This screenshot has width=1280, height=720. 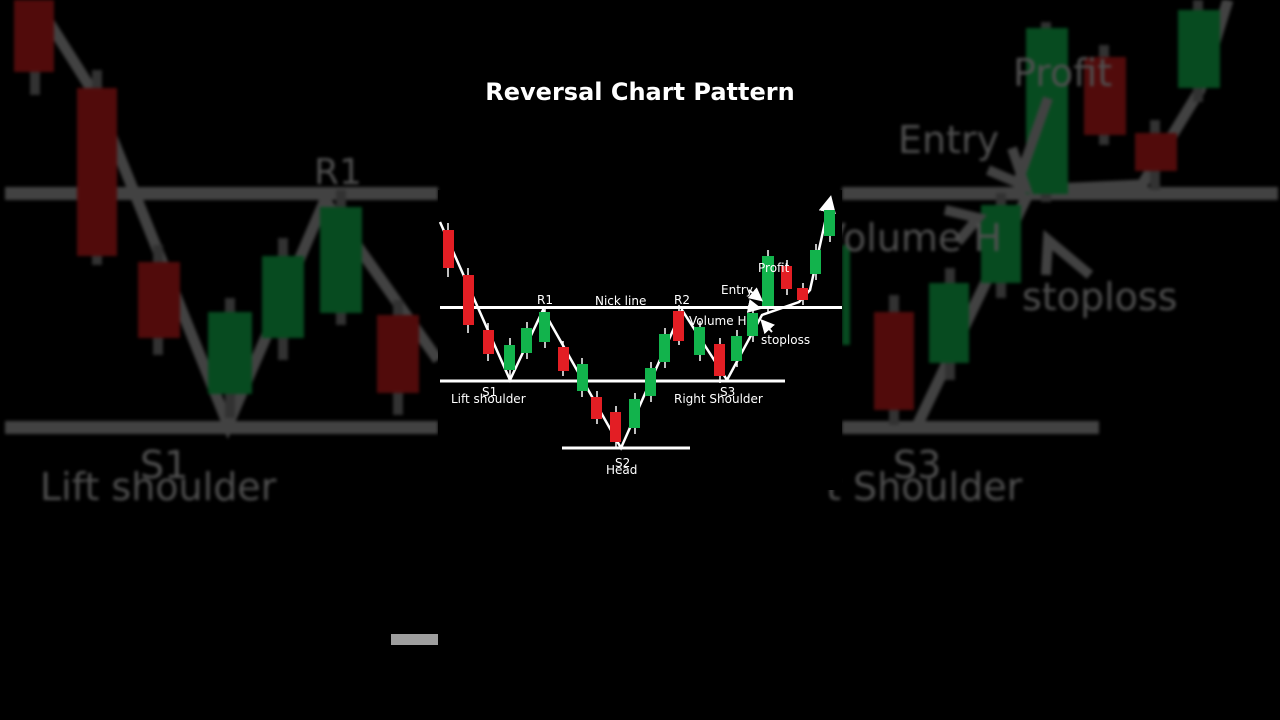 What do you see at coordinates (1099, 297) in the screenshot?
I see `bg-label-stoploss: stoploss` at bounding box center [1099, 297].